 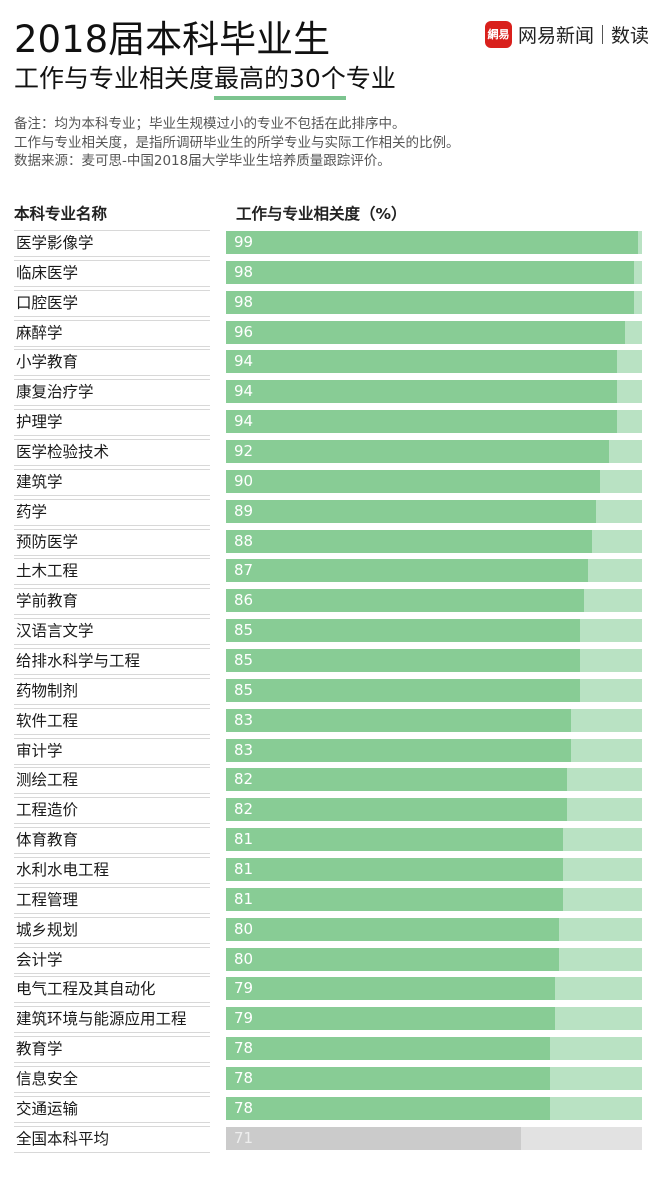 What do you see at coordinates (434, 959) in the screenshot?
I see `bar-track: 80` at bounding box center [434, 959].